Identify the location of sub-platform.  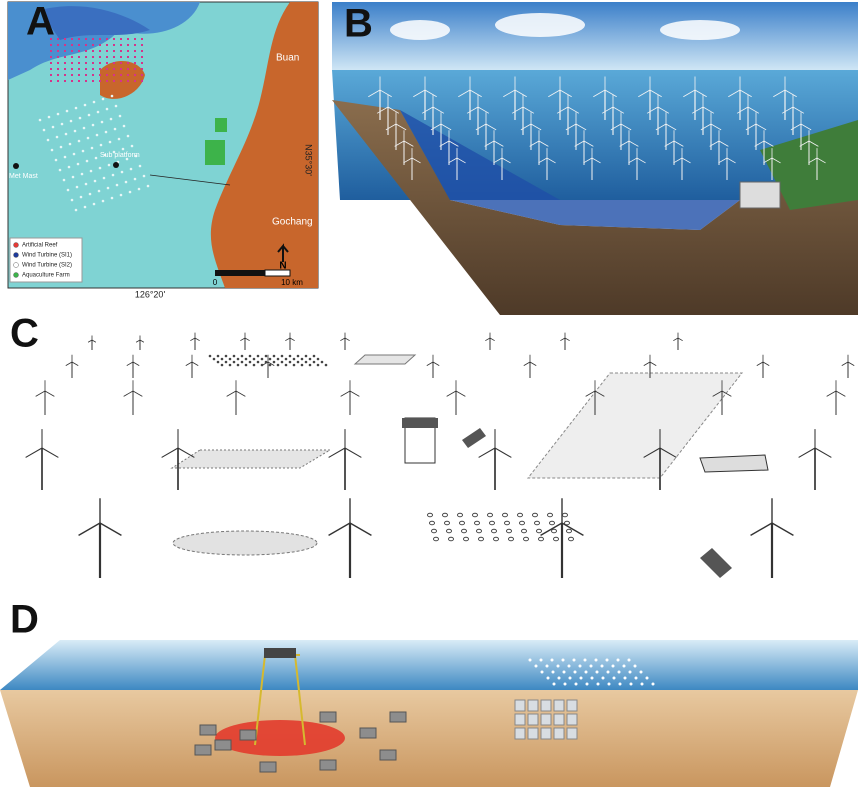
(116, 165).